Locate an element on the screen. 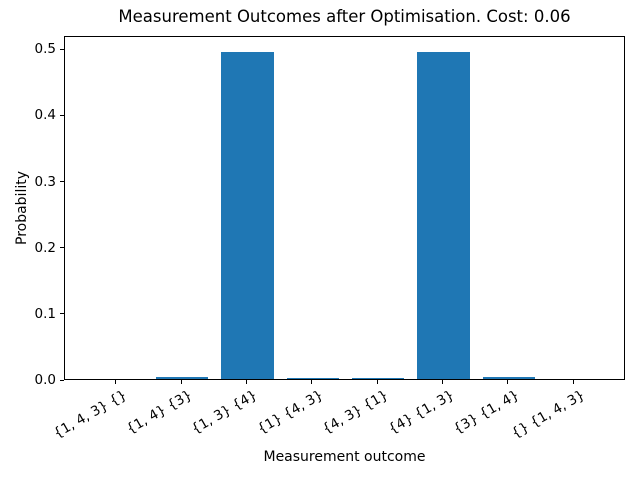 This screenshot has height=480, width=640. x-tick-label: {1, 3} {4} is located at coordinates (225, 412).